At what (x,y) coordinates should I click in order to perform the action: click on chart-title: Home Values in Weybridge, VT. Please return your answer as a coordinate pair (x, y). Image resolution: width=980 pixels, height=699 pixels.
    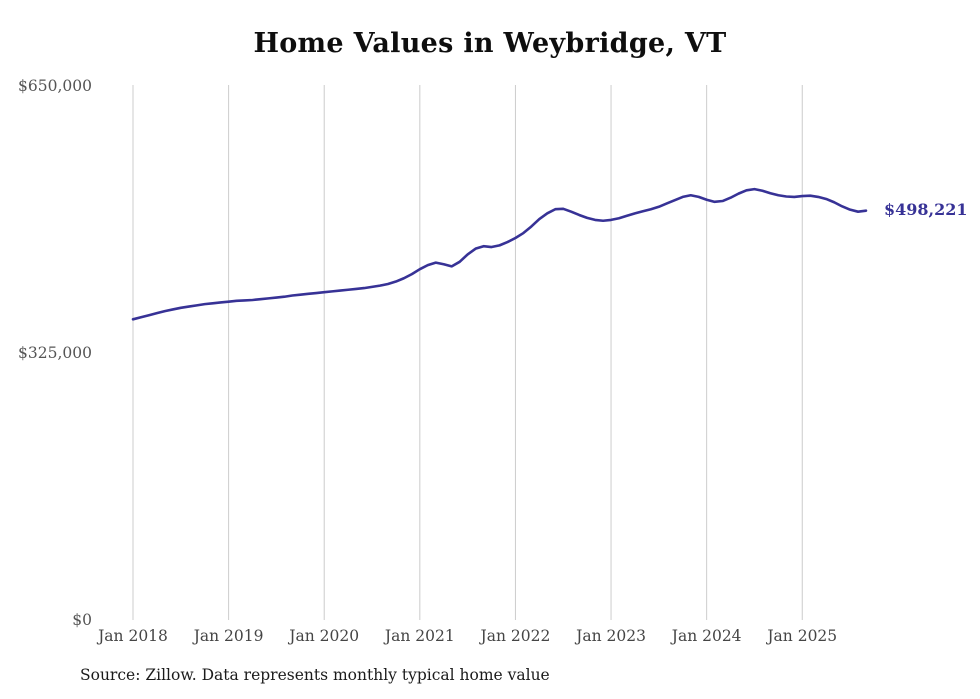
    Looking at the image, I should click on (490, 43).